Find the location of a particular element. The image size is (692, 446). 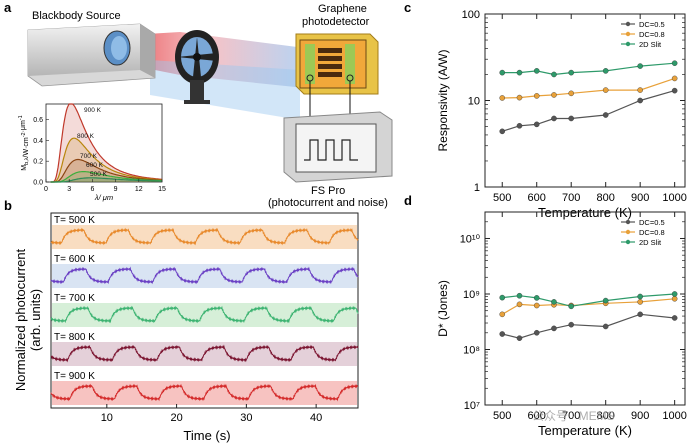

fs-pro-sublabel: (photocurrent and noise) is located at coordinates (328, 203).